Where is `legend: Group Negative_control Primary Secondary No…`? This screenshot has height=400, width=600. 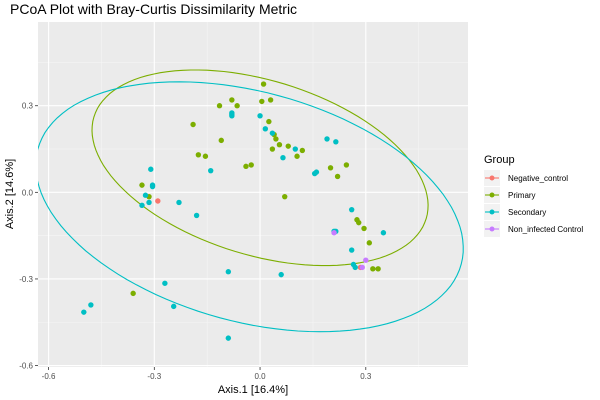 legend: Group Negative_control Primary Secondary No… is located at coordinates (533, 195).